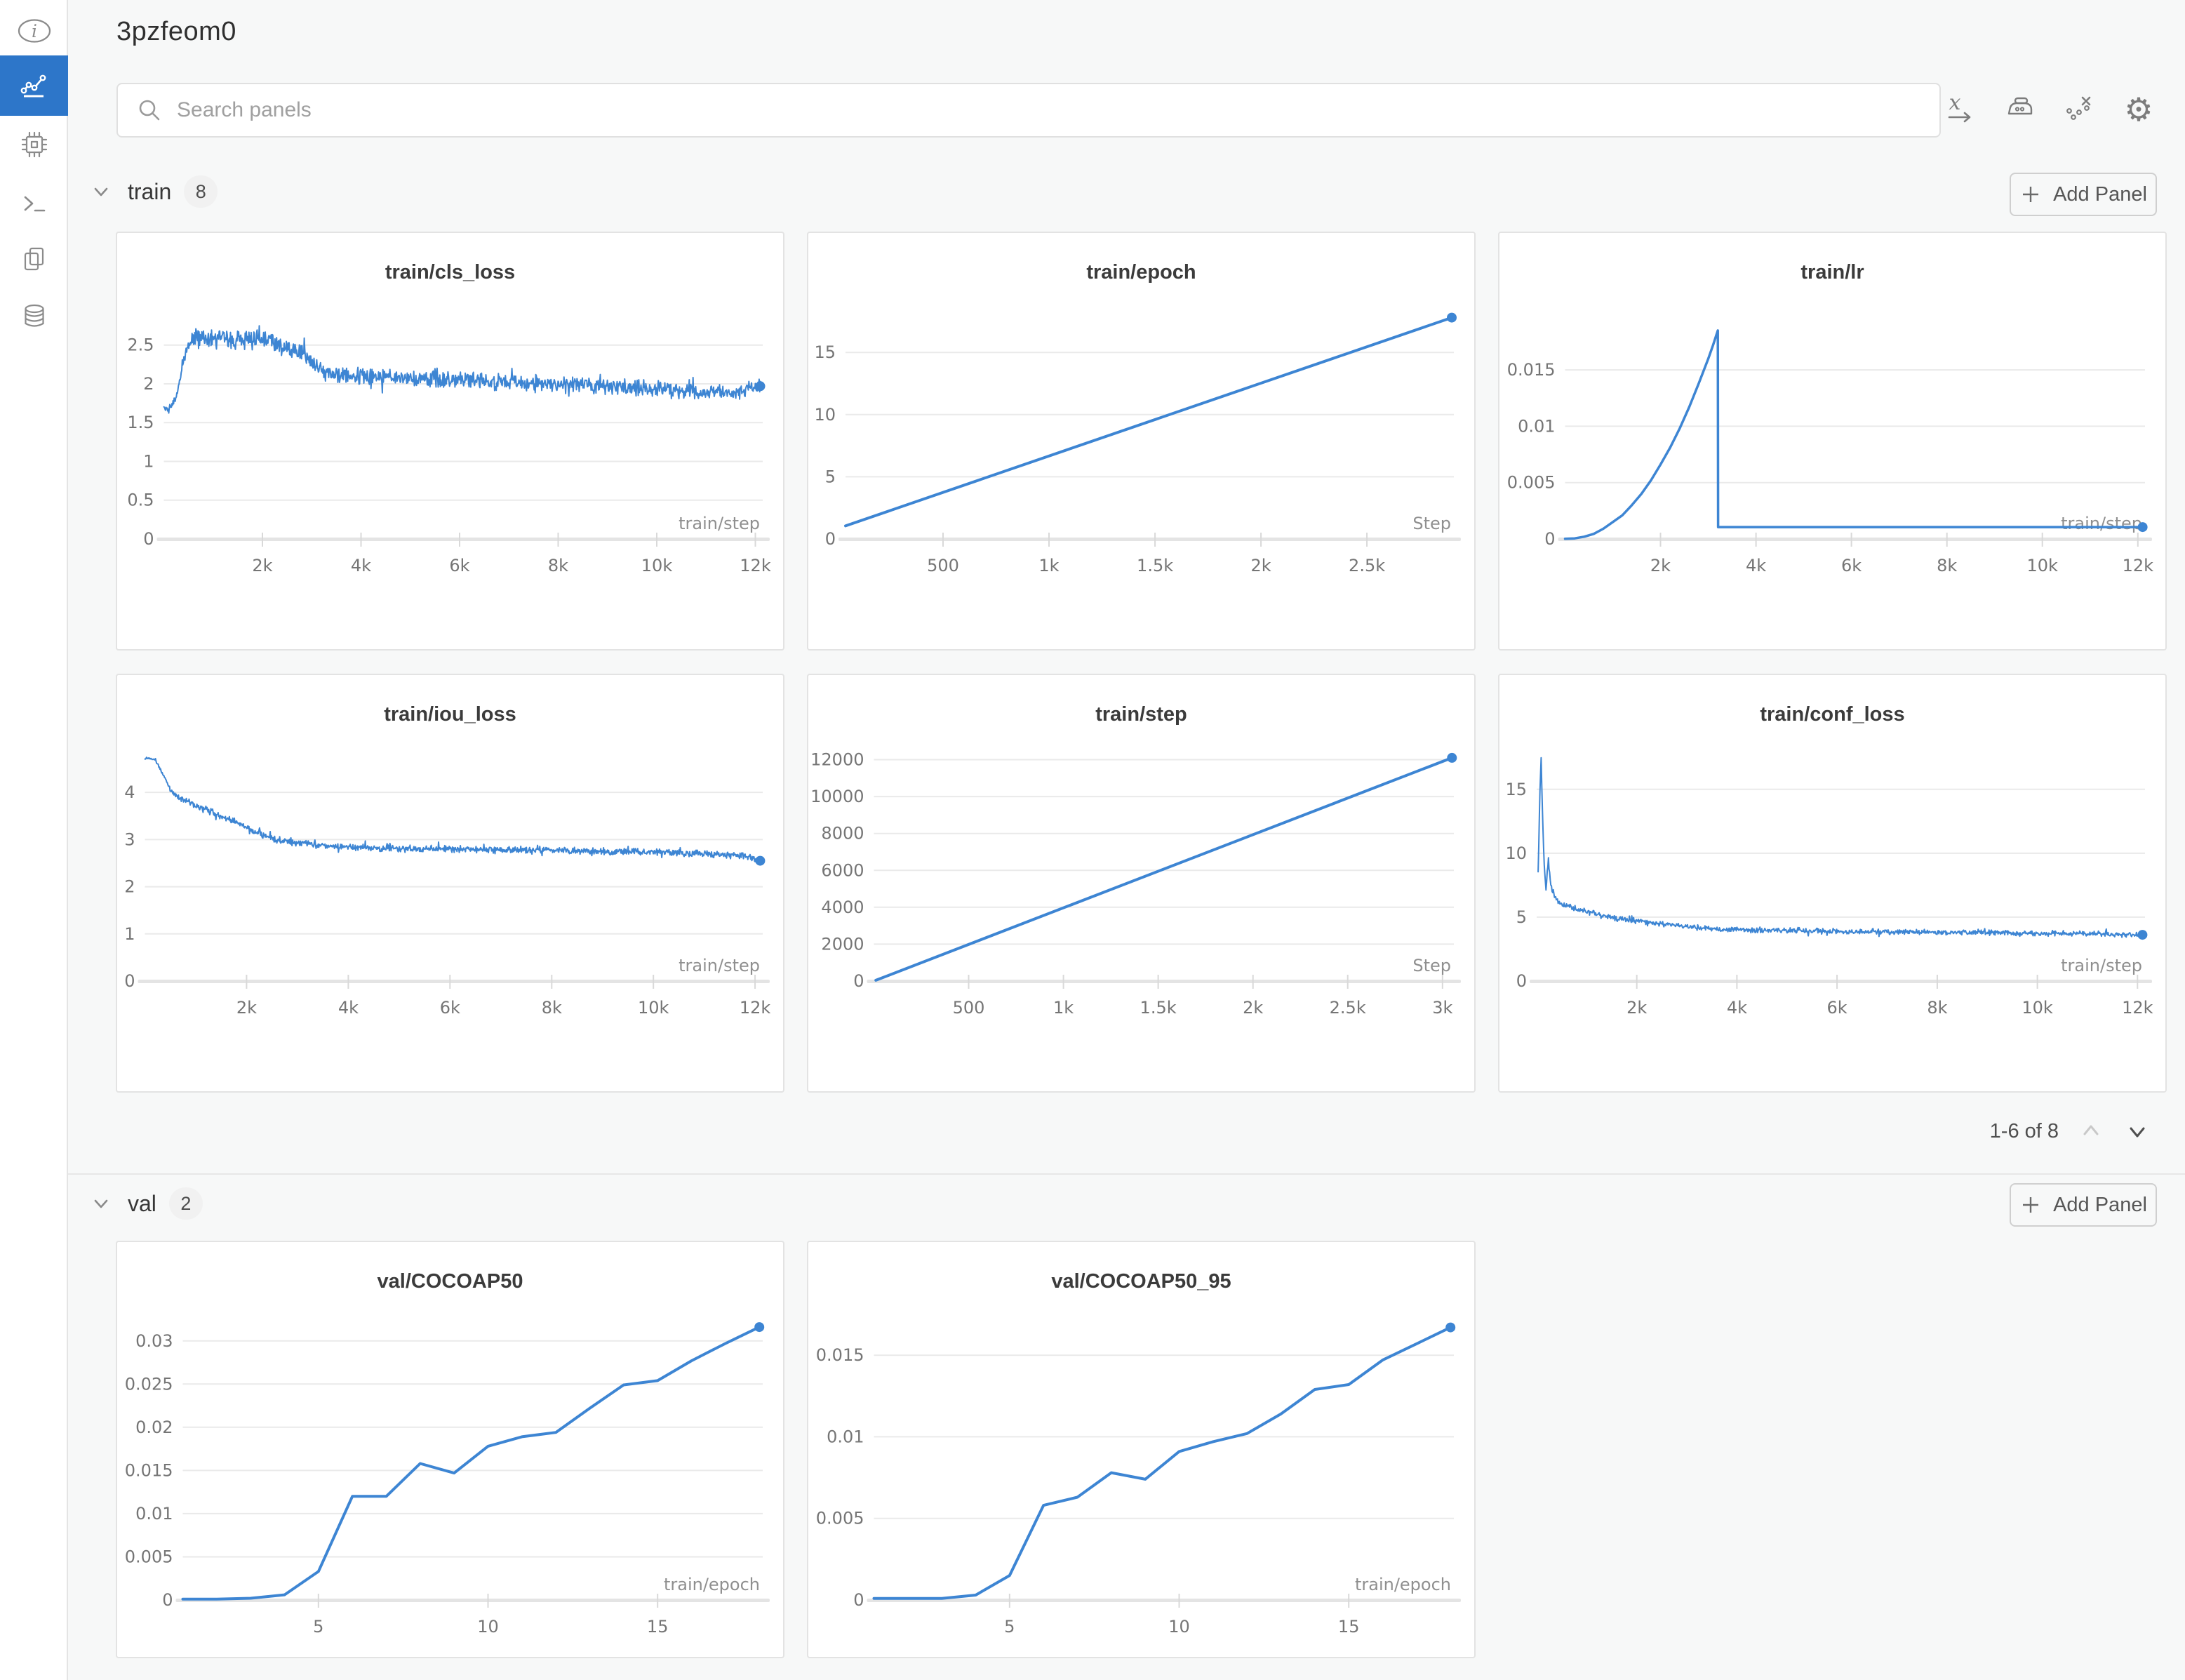 The height and width of the screenshot is (1680, 2185). Describe the element at coordinates (1058, 110) in the screenshot. I see `search-input` at that location.